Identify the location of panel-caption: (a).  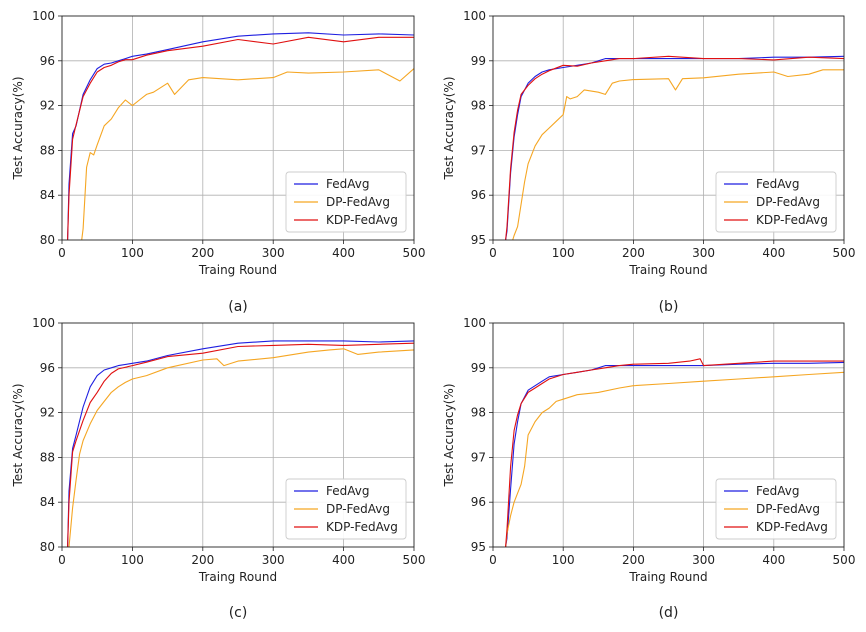
(238, 307).